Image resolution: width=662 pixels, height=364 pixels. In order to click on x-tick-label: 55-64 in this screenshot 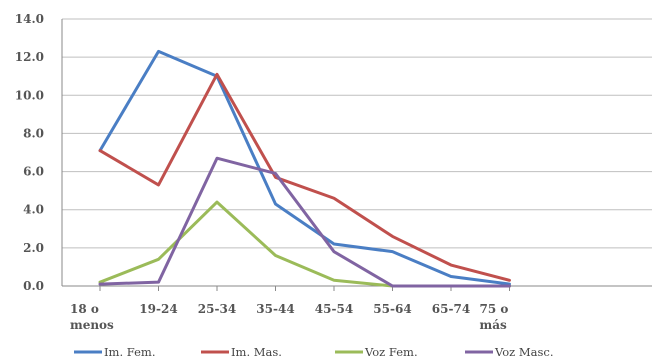, I will do `click(392, 309)`.